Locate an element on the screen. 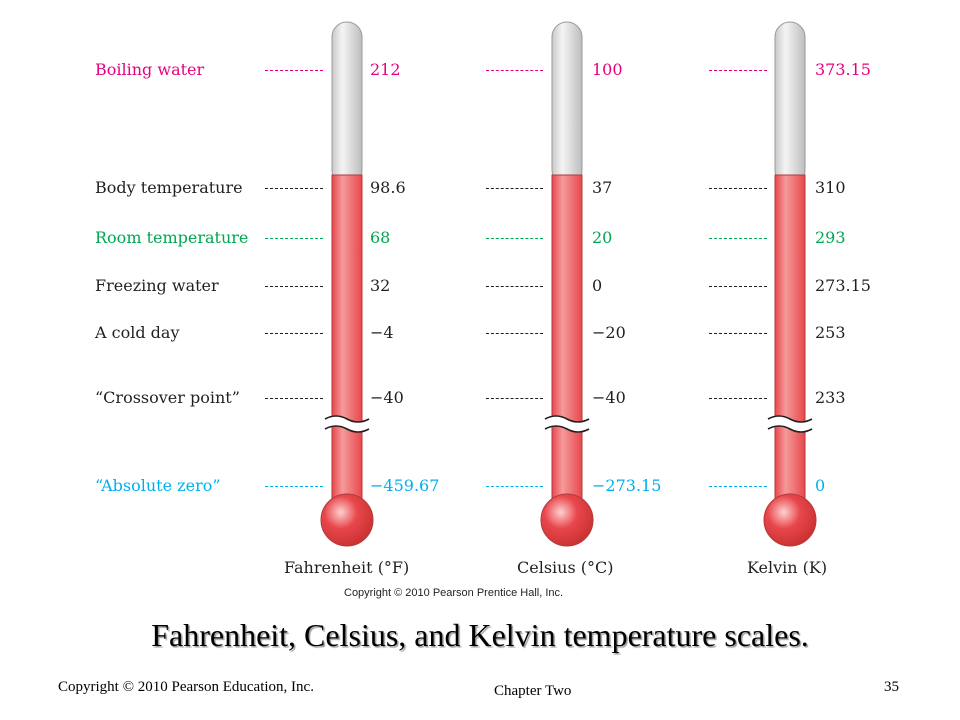 The image size is (960, 720). value-cold-celsius: −20 is located at coordinates (609, 332).